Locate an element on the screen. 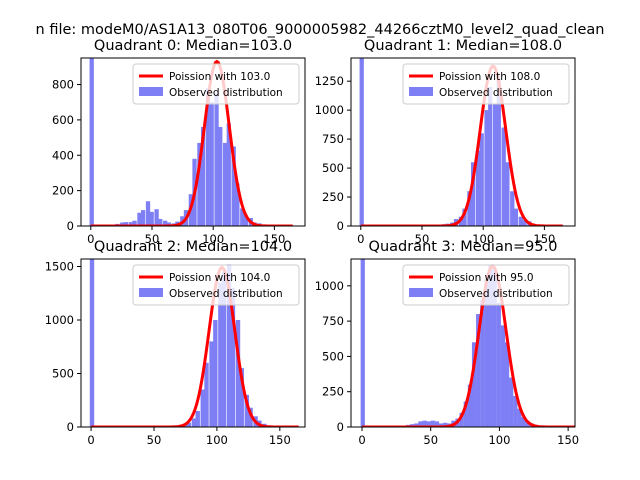 This screenshot has width=640, height=480. quadrant-2-x-tick-label: 150 is located at coordinates (280, 440).